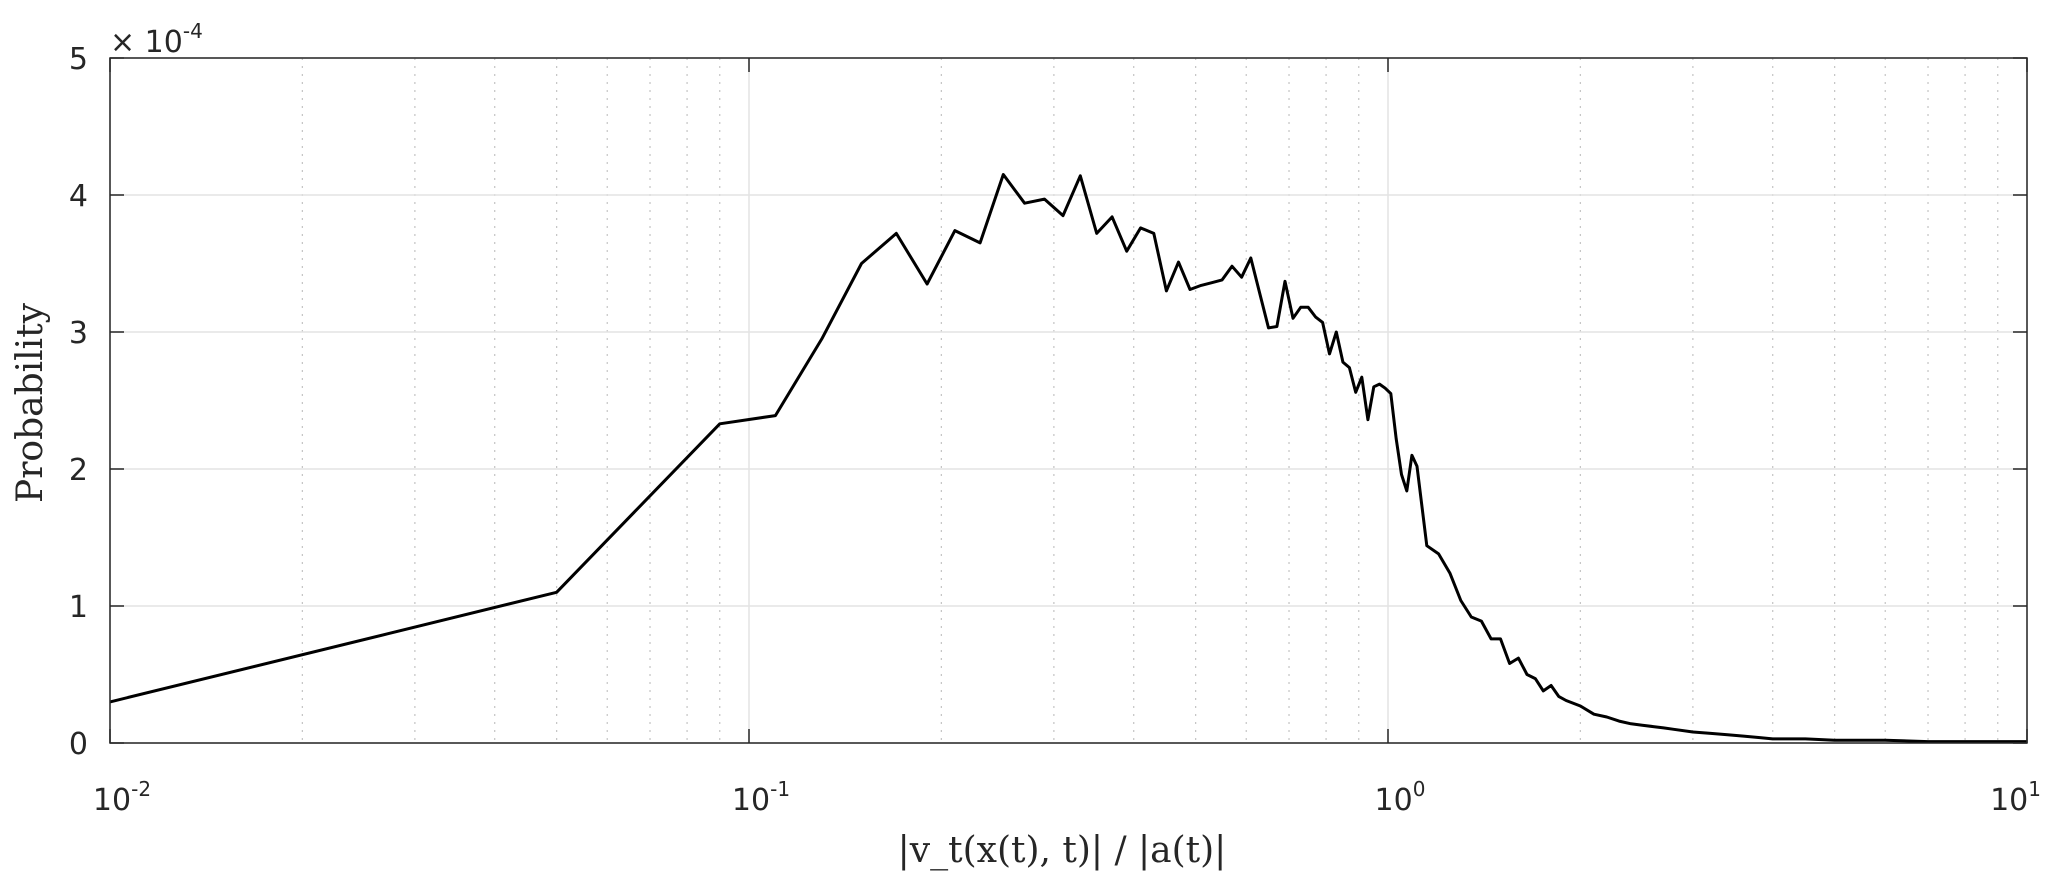 This screenshot has height=876, width=2067. What do you see at coordinates (1400, 797) in the screenshot?
I see `x-tick-label: 10⁰` at bounding box center [1400, 797].